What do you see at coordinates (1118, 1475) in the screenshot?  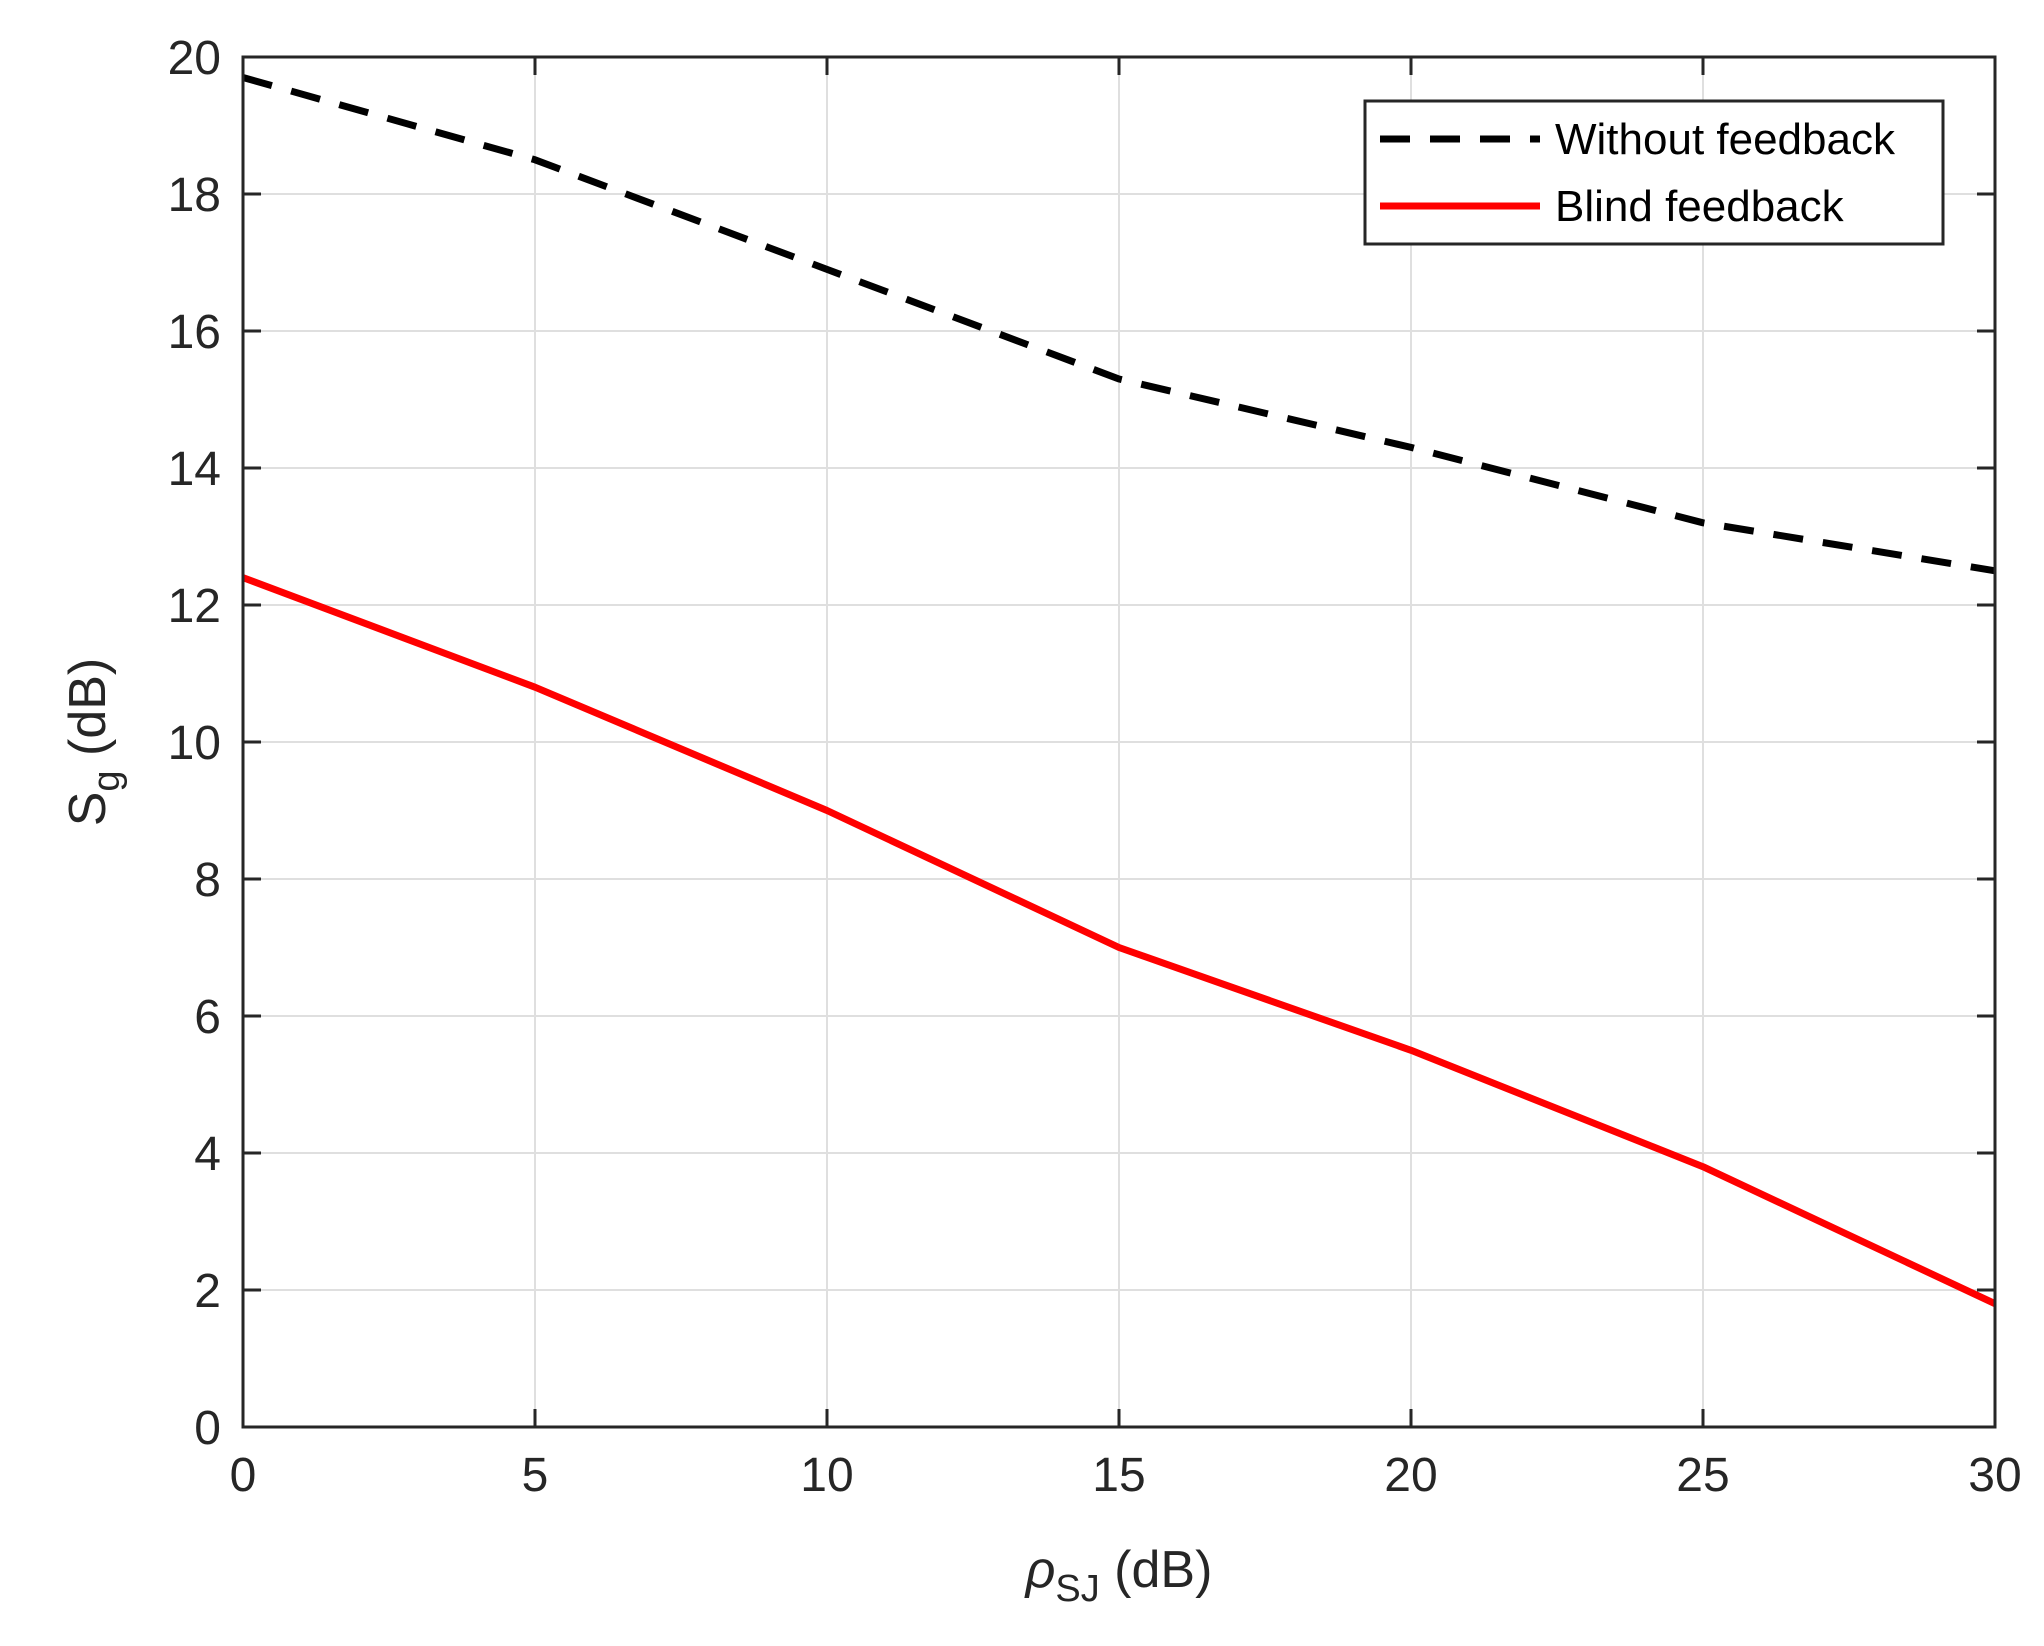 I see `x-tick-label: 15` at bounding box center [1118, 1475].